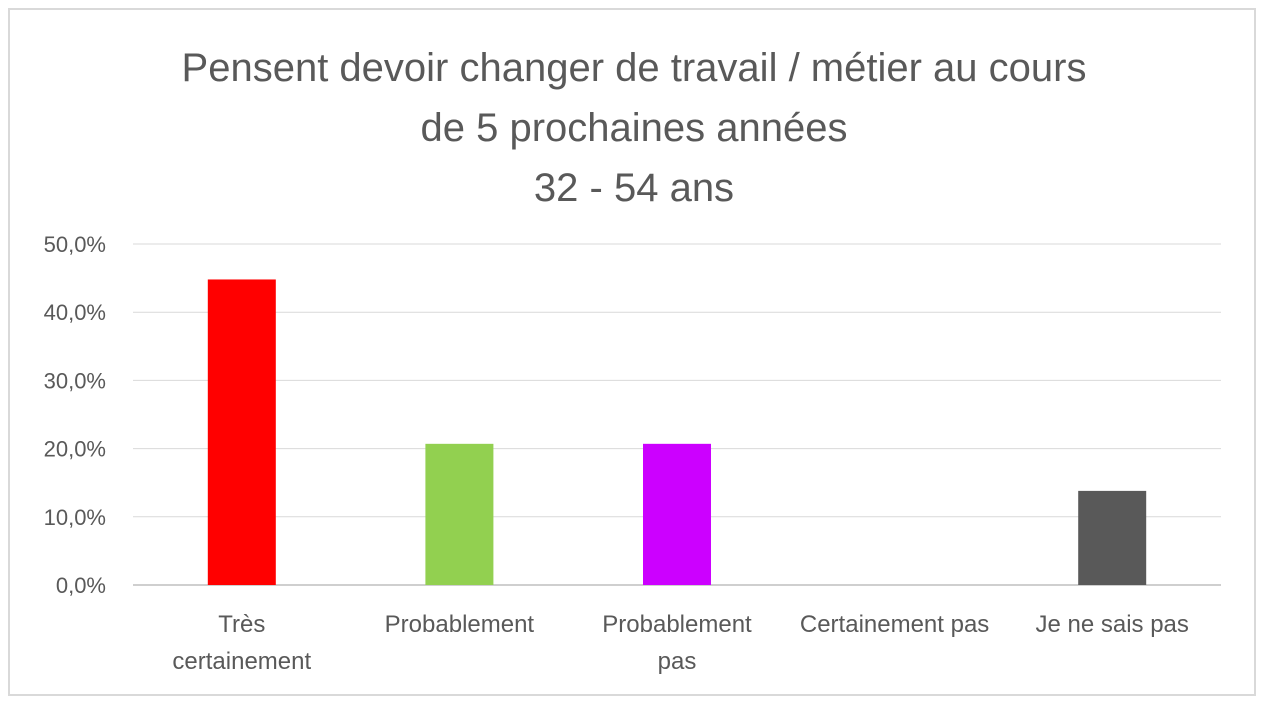 The height and width of the screenshot is (708, 1268). What do you see at coordinates (75, 380) in the screenshot?
I see `y-tick-label: 30,0%` at bounding box center [75, 380].